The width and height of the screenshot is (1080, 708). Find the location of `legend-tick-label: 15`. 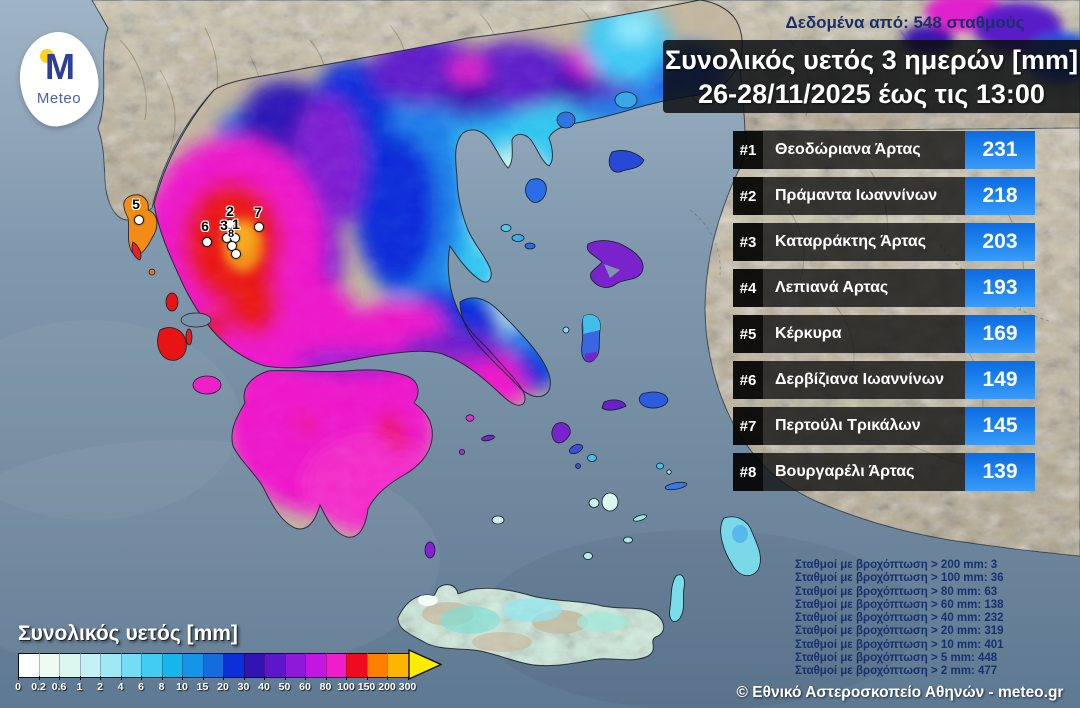

legend-tick-label: 15 is located at coordinates (202, 687).